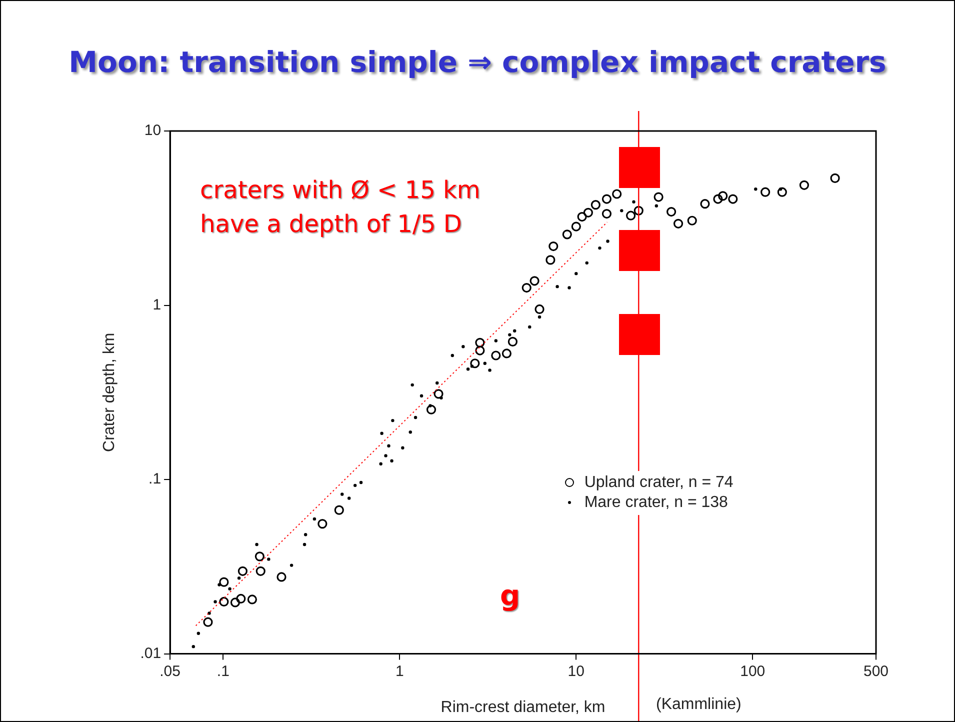 The image size is (955, 722). Describe the element at coordinates (223, 671) in the screenshot. I see `x-tick-label: .1` at that location.